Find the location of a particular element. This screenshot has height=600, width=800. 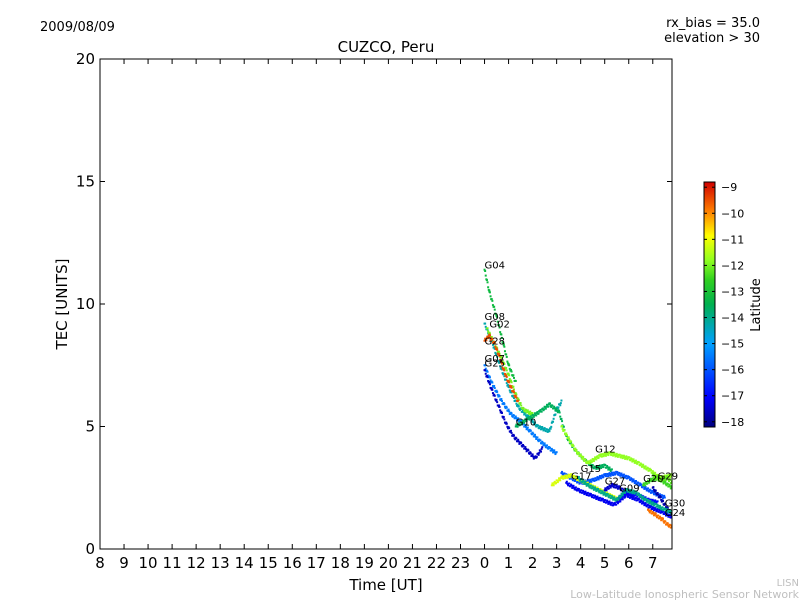

series-g07 is located at coordinates (520, 410).